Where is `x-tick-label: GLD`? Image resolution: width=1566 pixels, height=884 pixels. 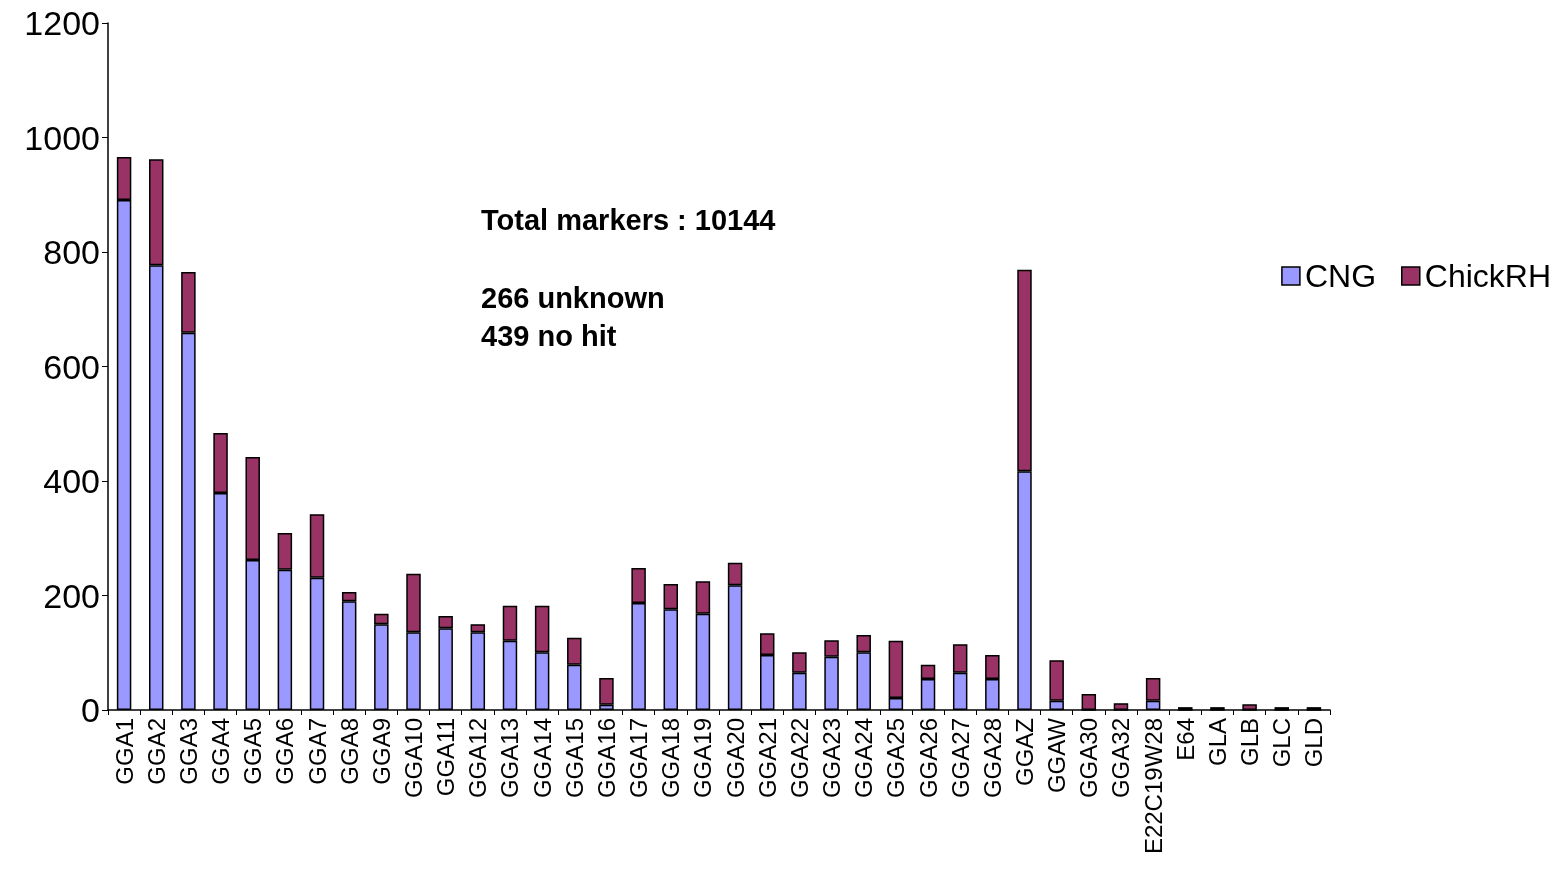
x-tick-label: GLD is located at coordinates (1314, 743).